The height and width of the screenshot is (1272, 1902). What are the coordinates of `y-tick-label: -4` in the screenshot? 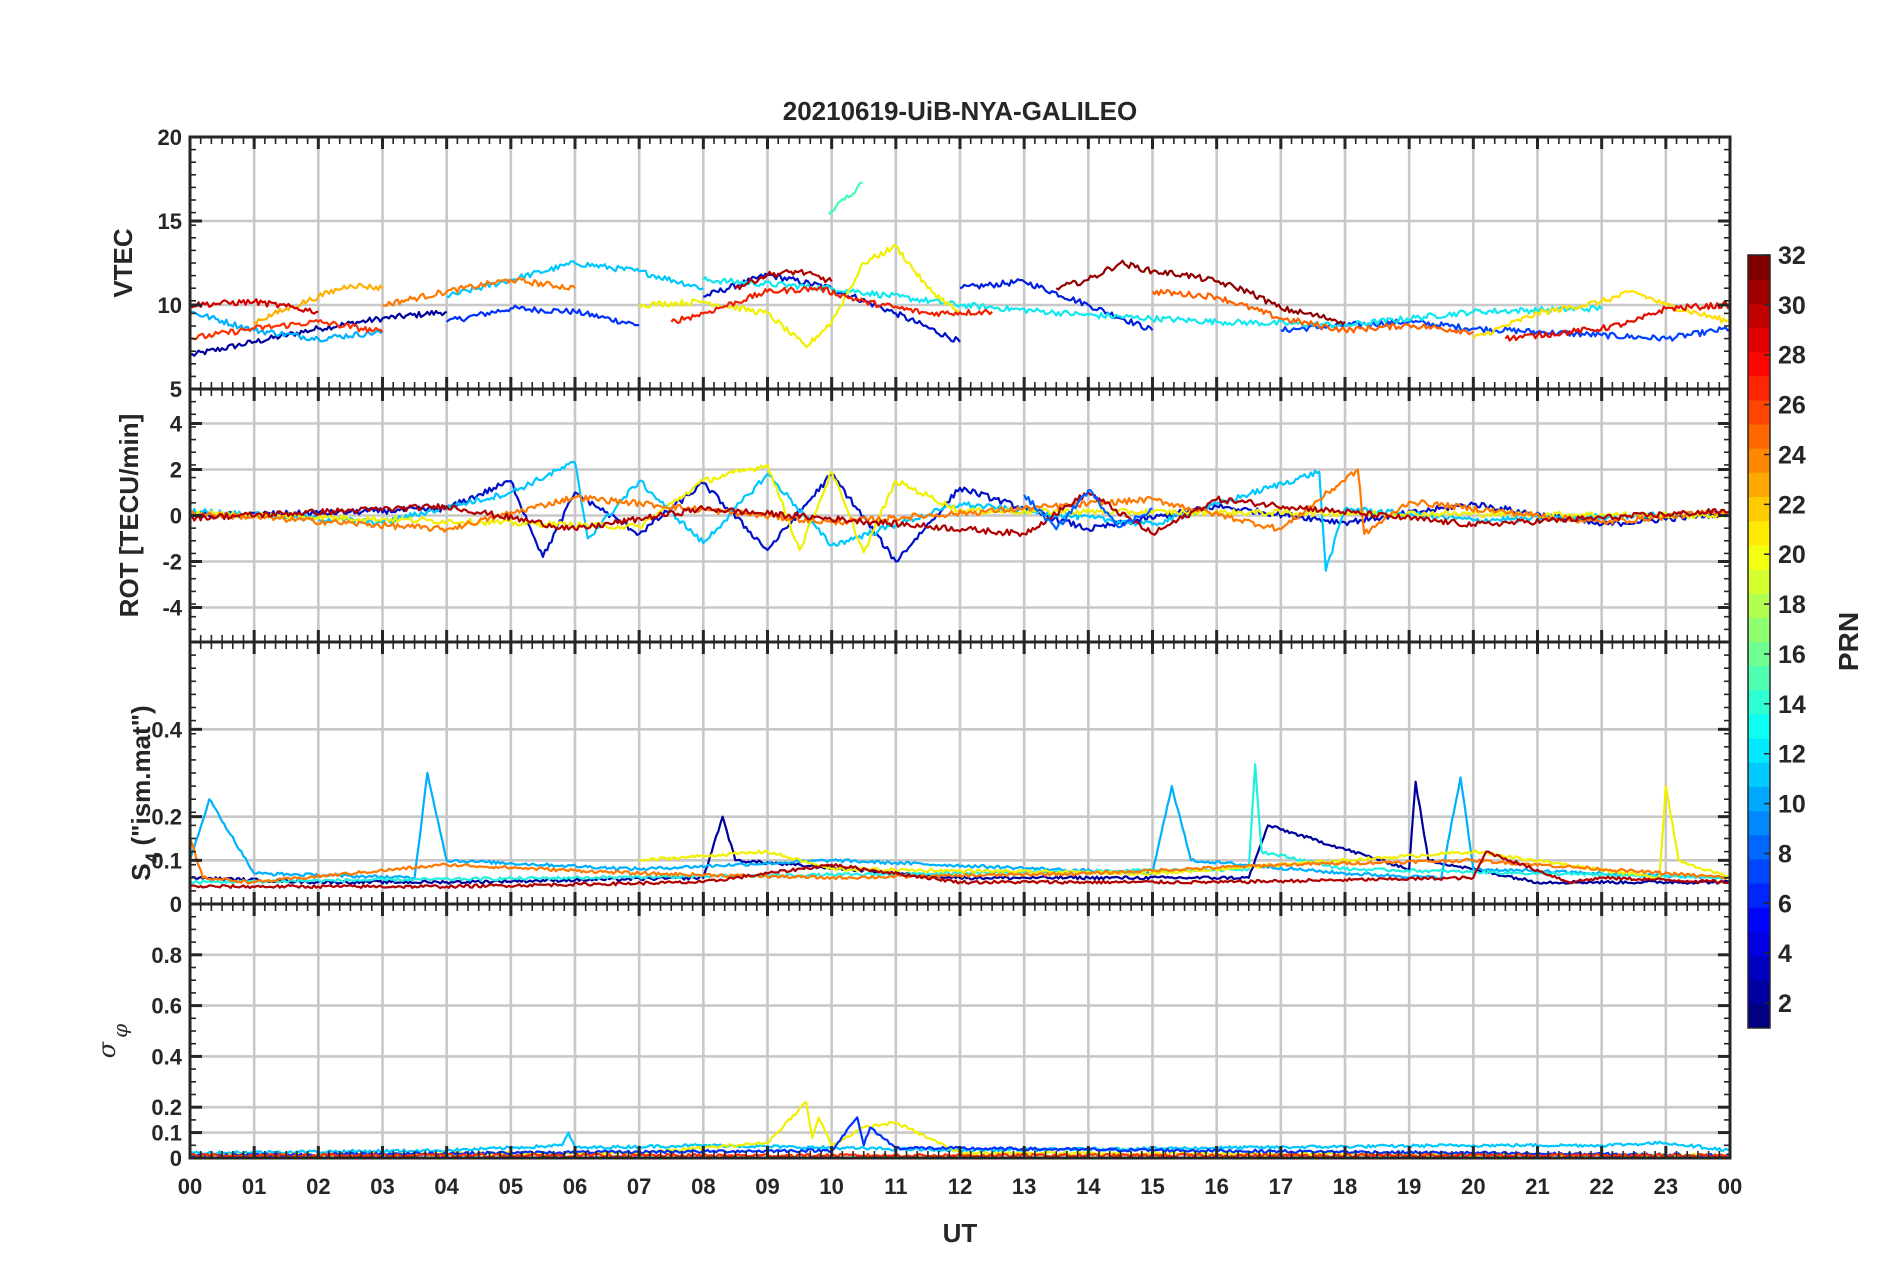 It's located at (172, 608).